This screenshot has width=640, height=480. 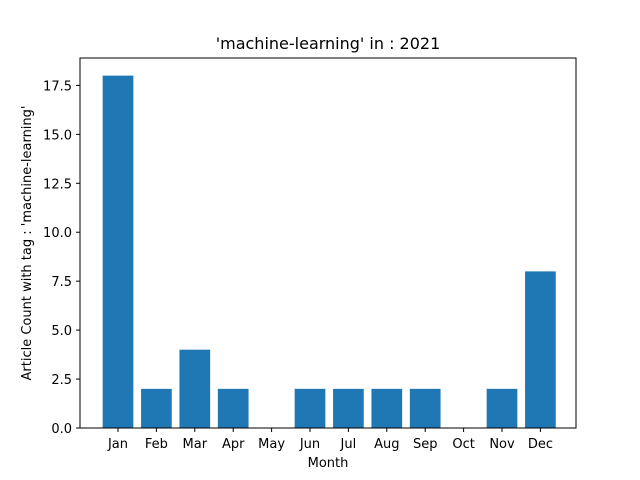 What do you see at coordinates (328, 463) in the screenshot?
I see `x-axis-label: Month` at bounding box center [328, 463].